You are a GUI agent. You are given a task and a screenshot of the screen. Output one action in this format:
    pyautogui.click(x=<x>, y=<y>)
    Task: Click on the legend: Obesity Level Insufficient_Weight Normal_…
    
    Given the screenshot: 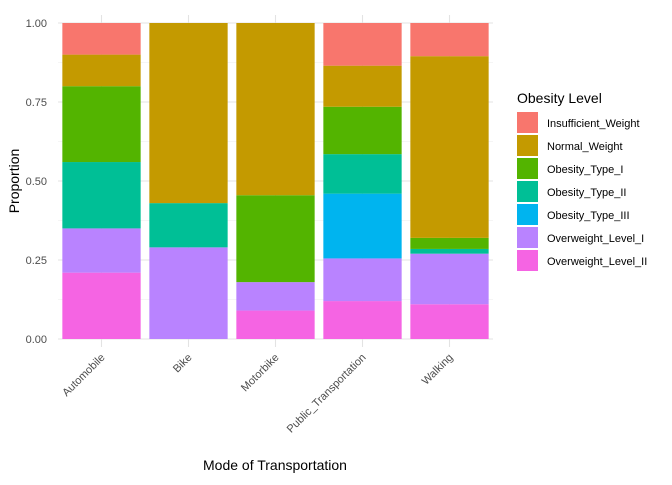 What is the action you would take?
    pyautogui.click(x=582, y=180)
    